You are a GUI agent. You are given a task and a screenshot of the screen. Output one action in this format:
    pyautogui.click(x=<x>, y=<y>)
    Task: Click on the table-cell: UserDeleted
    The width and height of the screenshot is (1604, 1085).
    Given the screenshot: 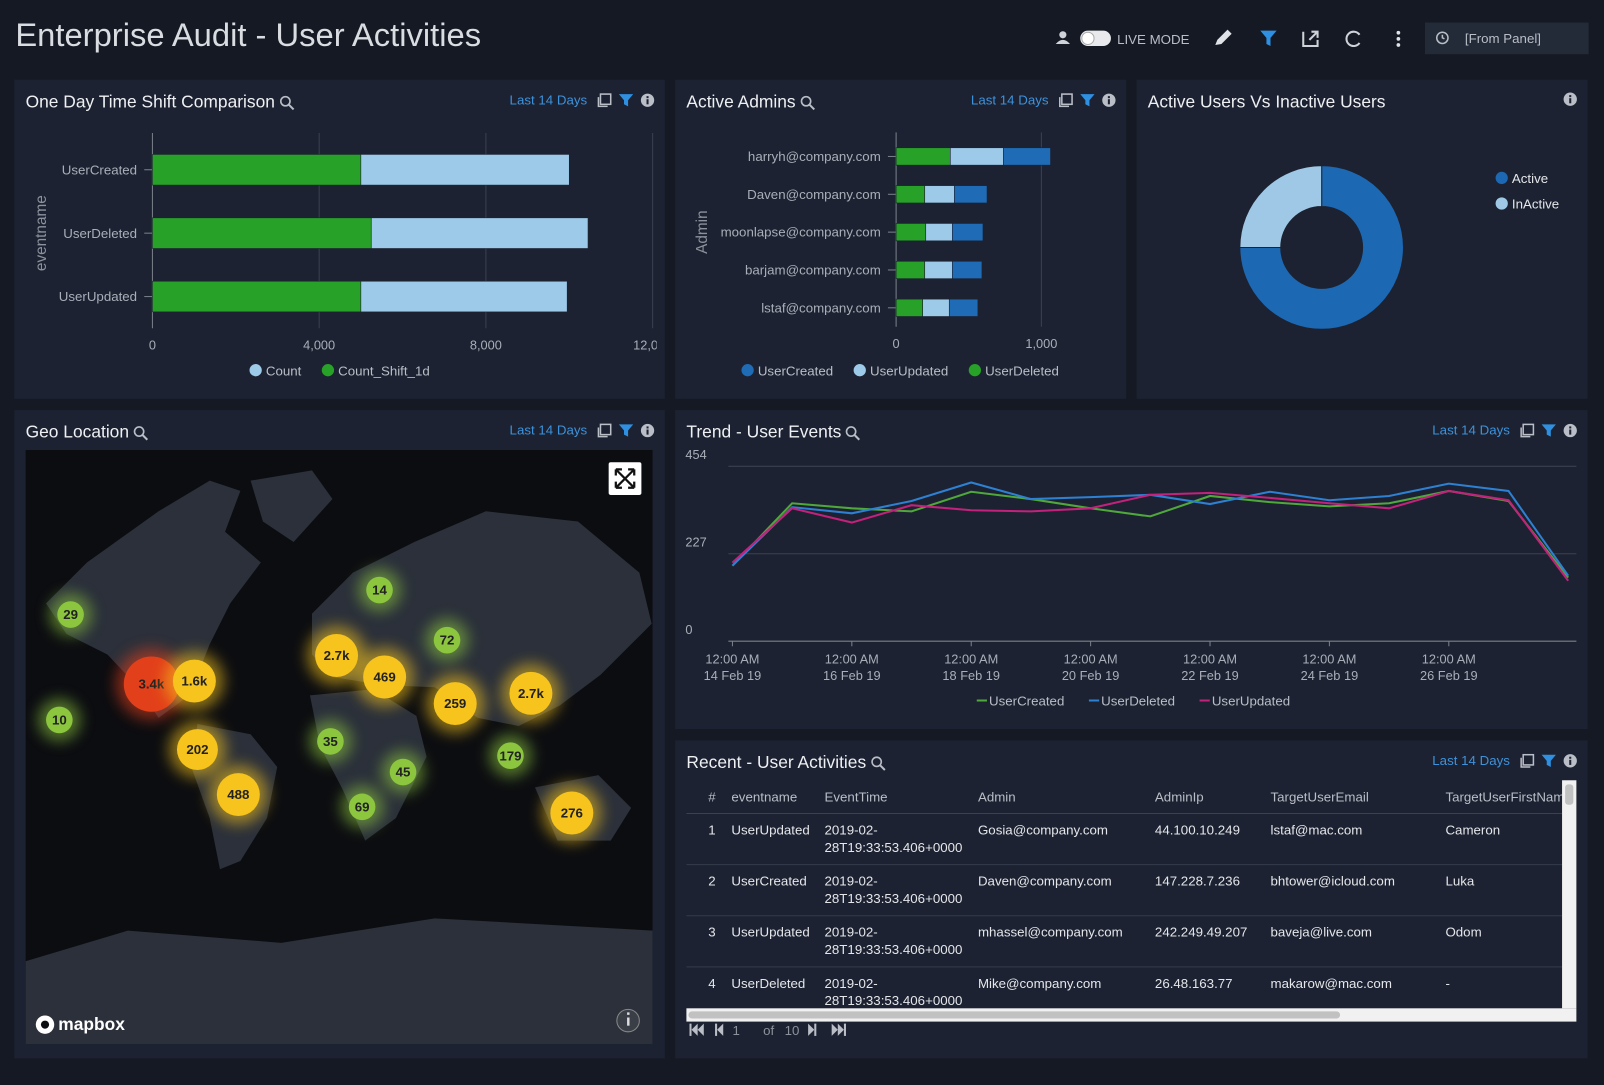 What is the action you would take?
    pyautogui.click(x=768, y=983)
    